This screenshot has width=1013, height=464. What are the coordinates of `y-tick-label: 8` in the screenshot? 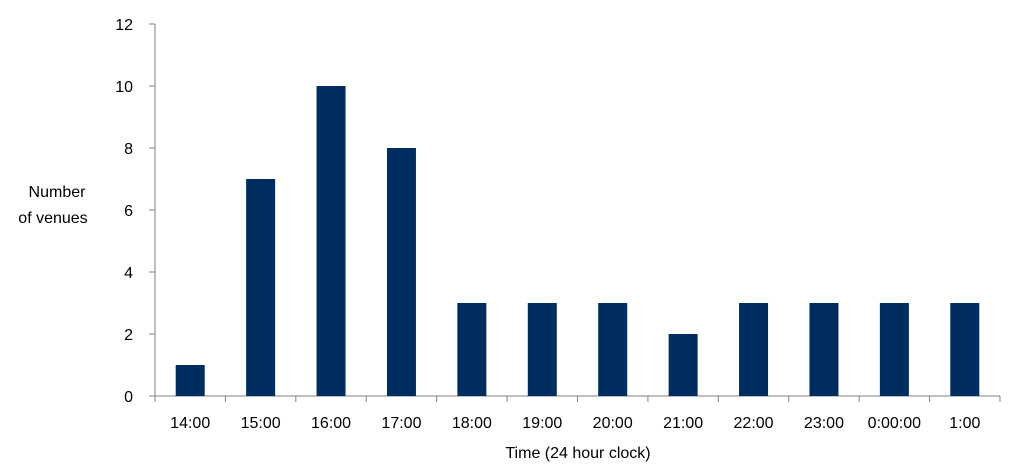 It's located at (128, 149).